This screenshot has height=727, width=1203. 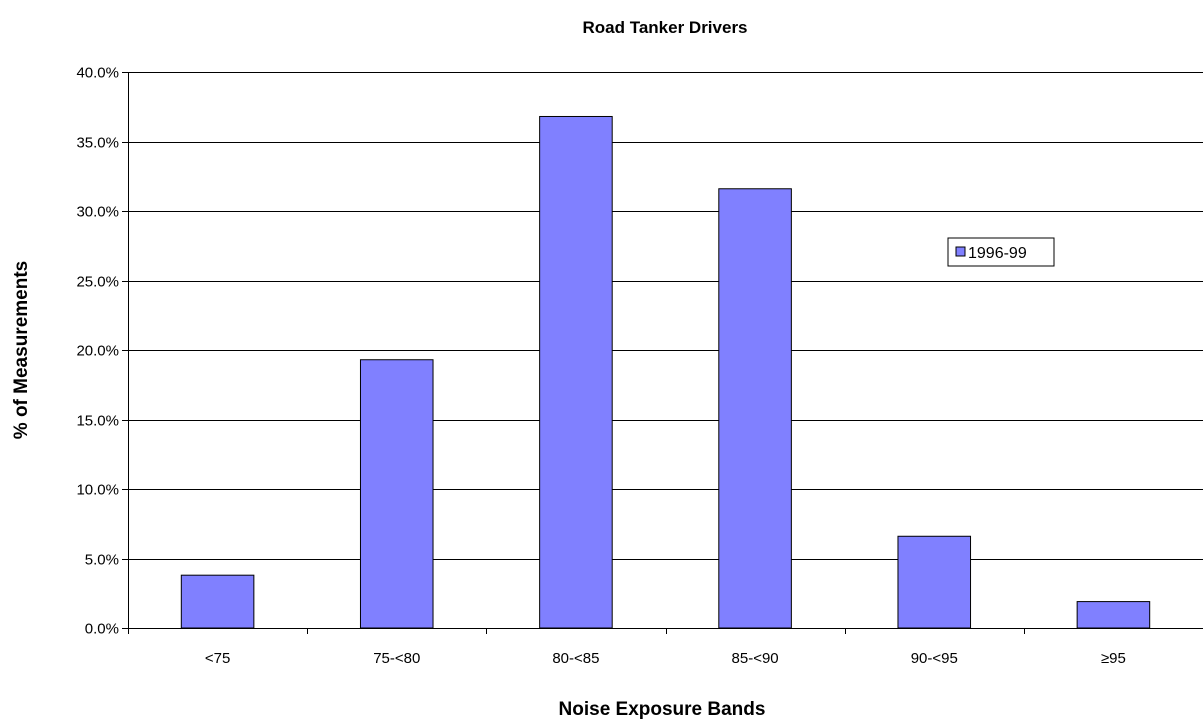 What do you see at coordinates (97, 73) in the screenshot?
I see `y-tick-label: 40.0%` at bounding box center [97, 73].